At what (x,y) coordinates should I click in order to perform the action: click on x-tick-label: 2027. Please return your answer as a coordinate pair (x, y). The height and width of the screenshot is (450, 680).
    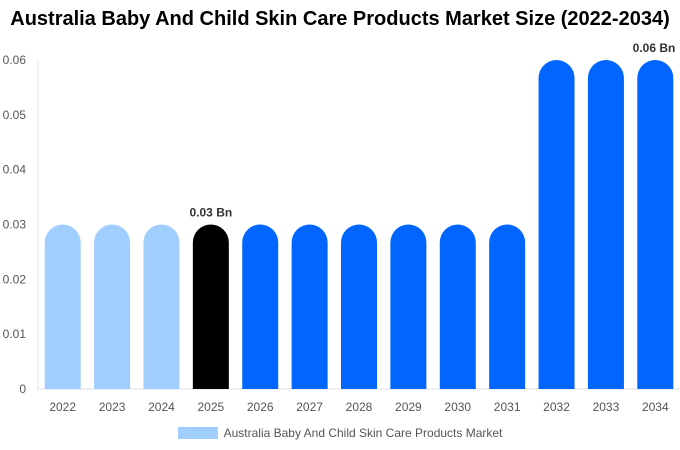
    Looking at the image, I should click on (309, 407).